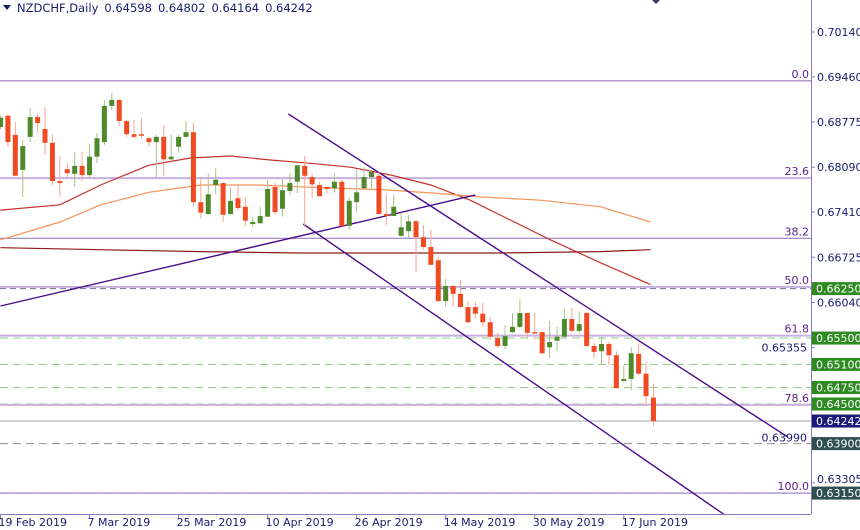 Image resolution: width=860 pixels, height=530 pixels. I want to click on price-tick-label: 0.68775, so click(838, 122).